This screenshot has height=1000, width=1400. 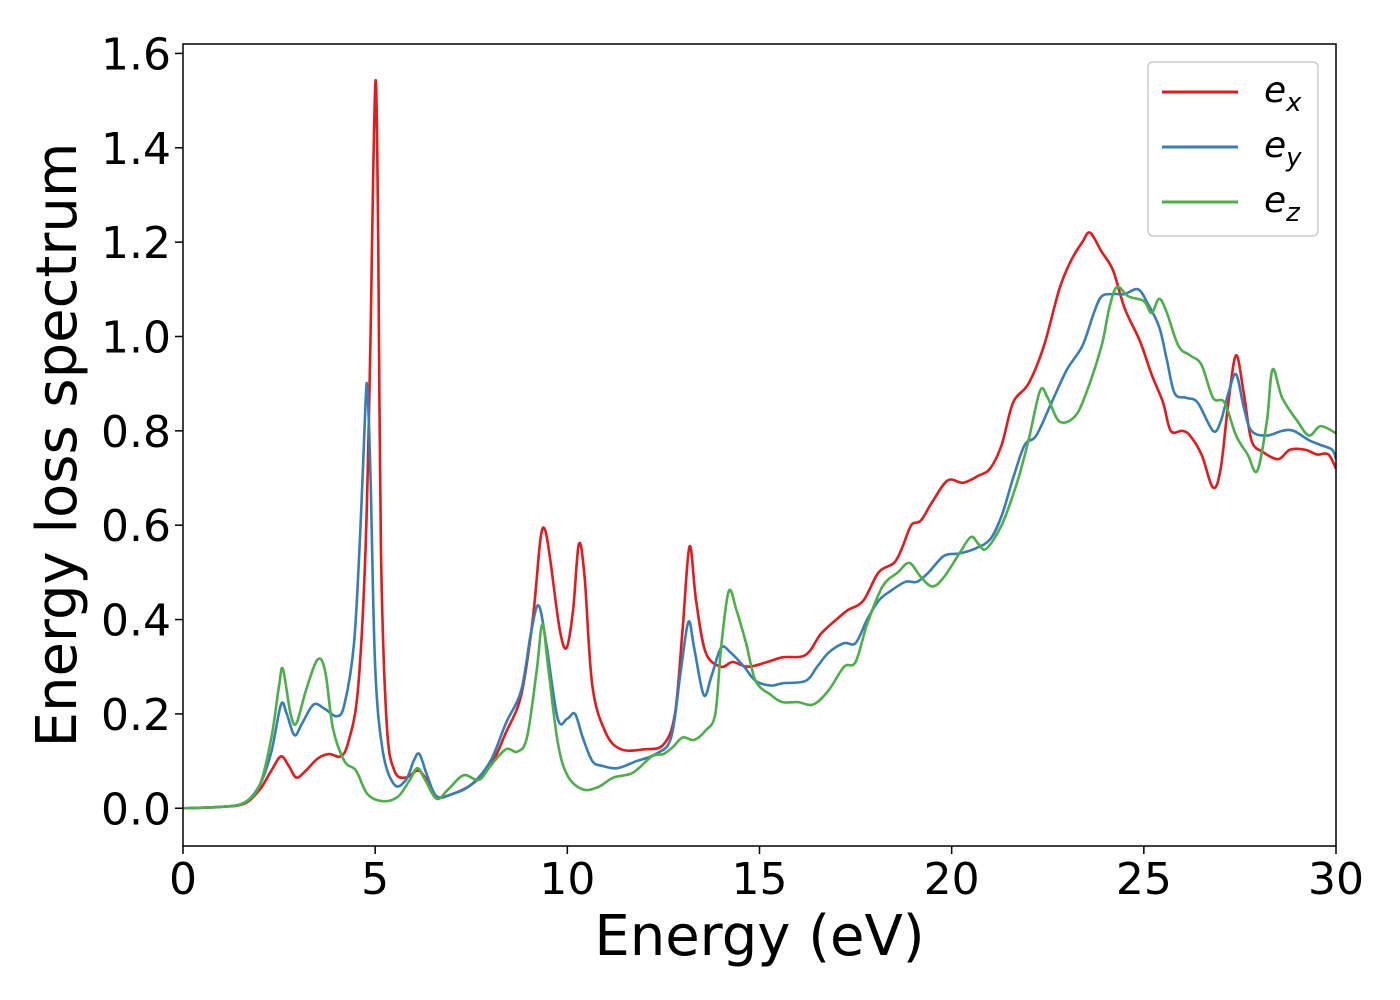 I want to click on y-tick-label: 0.8, so click(x=136, y=432).